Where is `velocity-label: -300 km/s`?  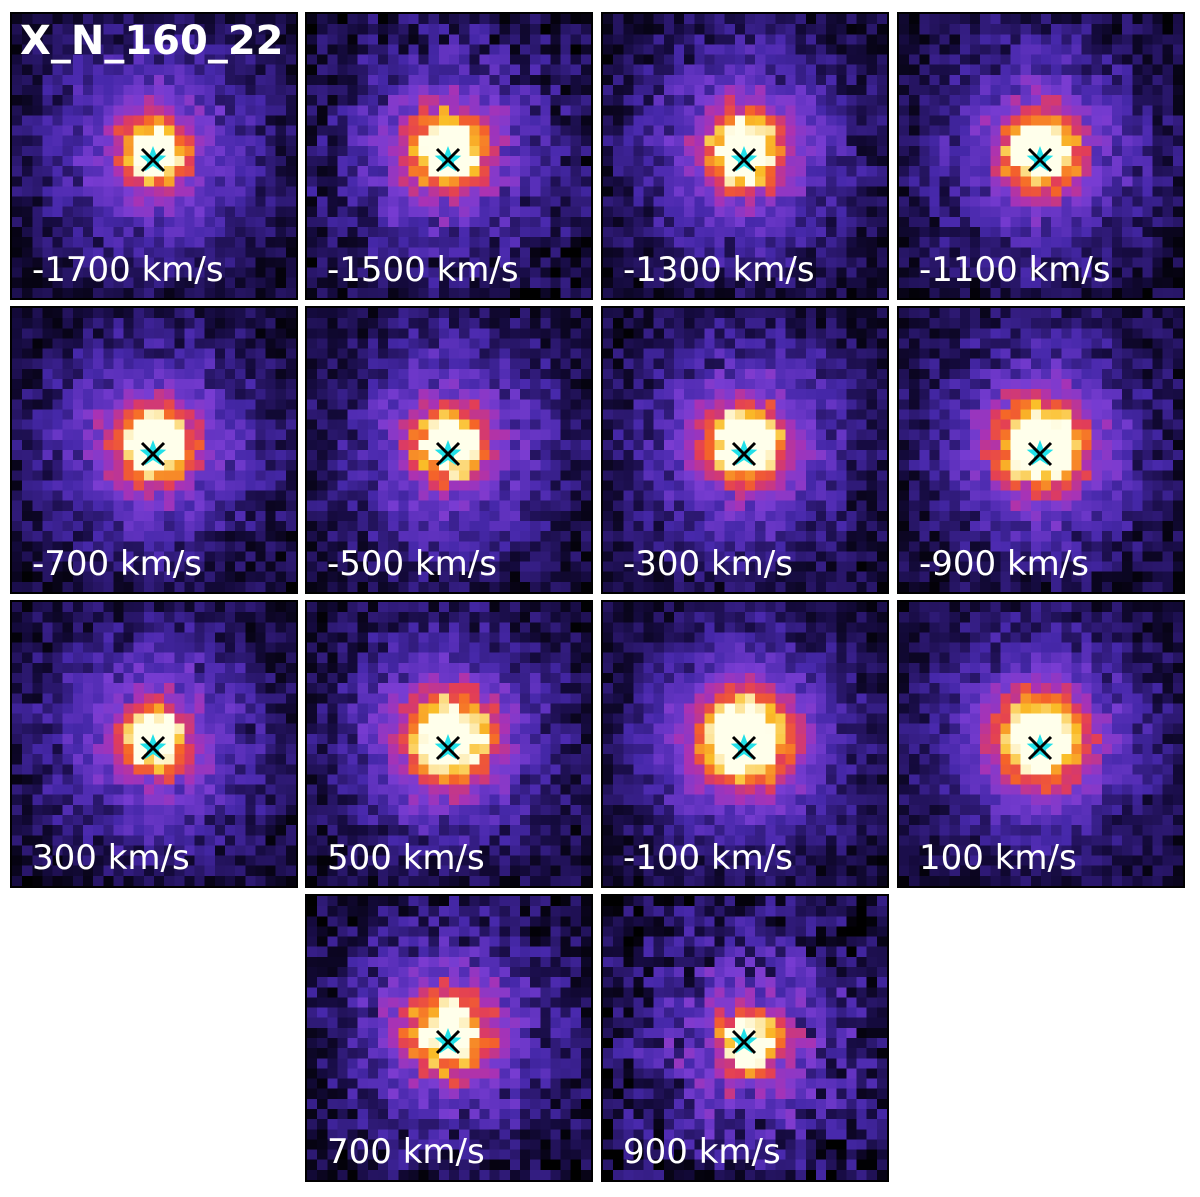 velocity-label: -300 km/s is located at coordinates (708, 564).